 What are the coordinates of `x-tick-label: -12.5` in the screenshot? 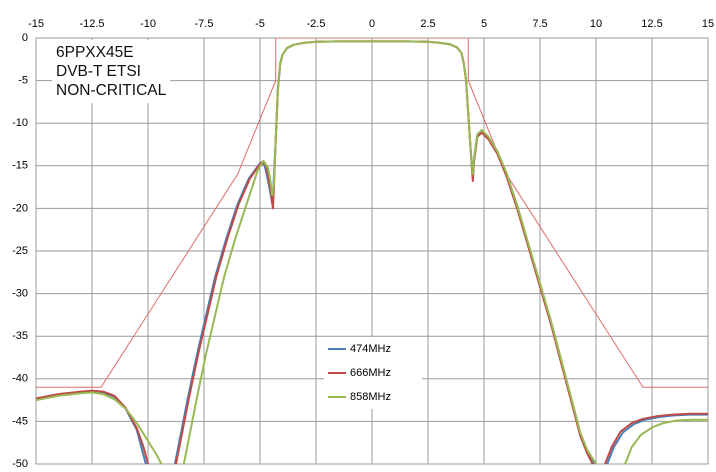 It's located at (91, 24).